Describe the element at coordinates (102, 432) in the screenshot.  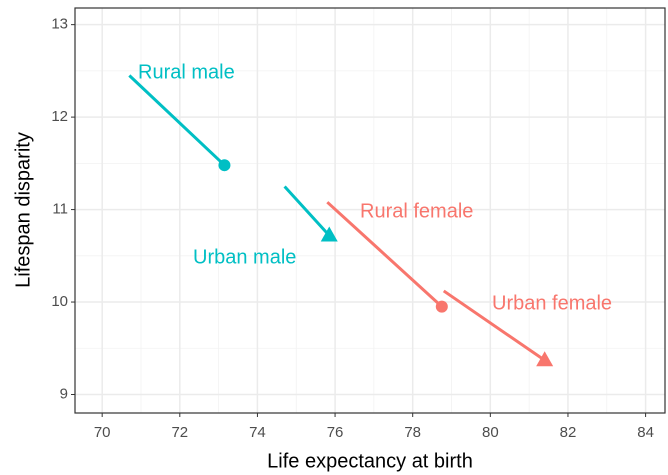
I see `x-tick-label: 70` at that location.